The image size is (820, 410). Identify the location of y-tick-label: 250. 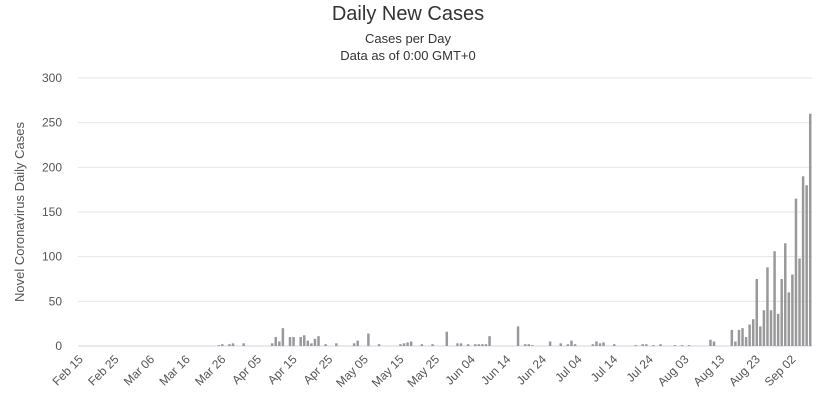
(52, 123).